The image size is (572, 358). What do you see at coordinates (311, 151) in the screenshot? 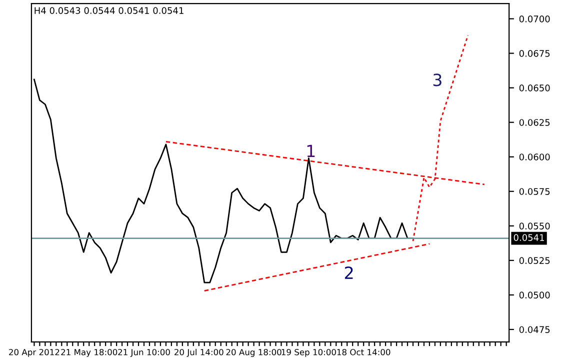
I see `annotation: 1` at bounding box center [311, 151].